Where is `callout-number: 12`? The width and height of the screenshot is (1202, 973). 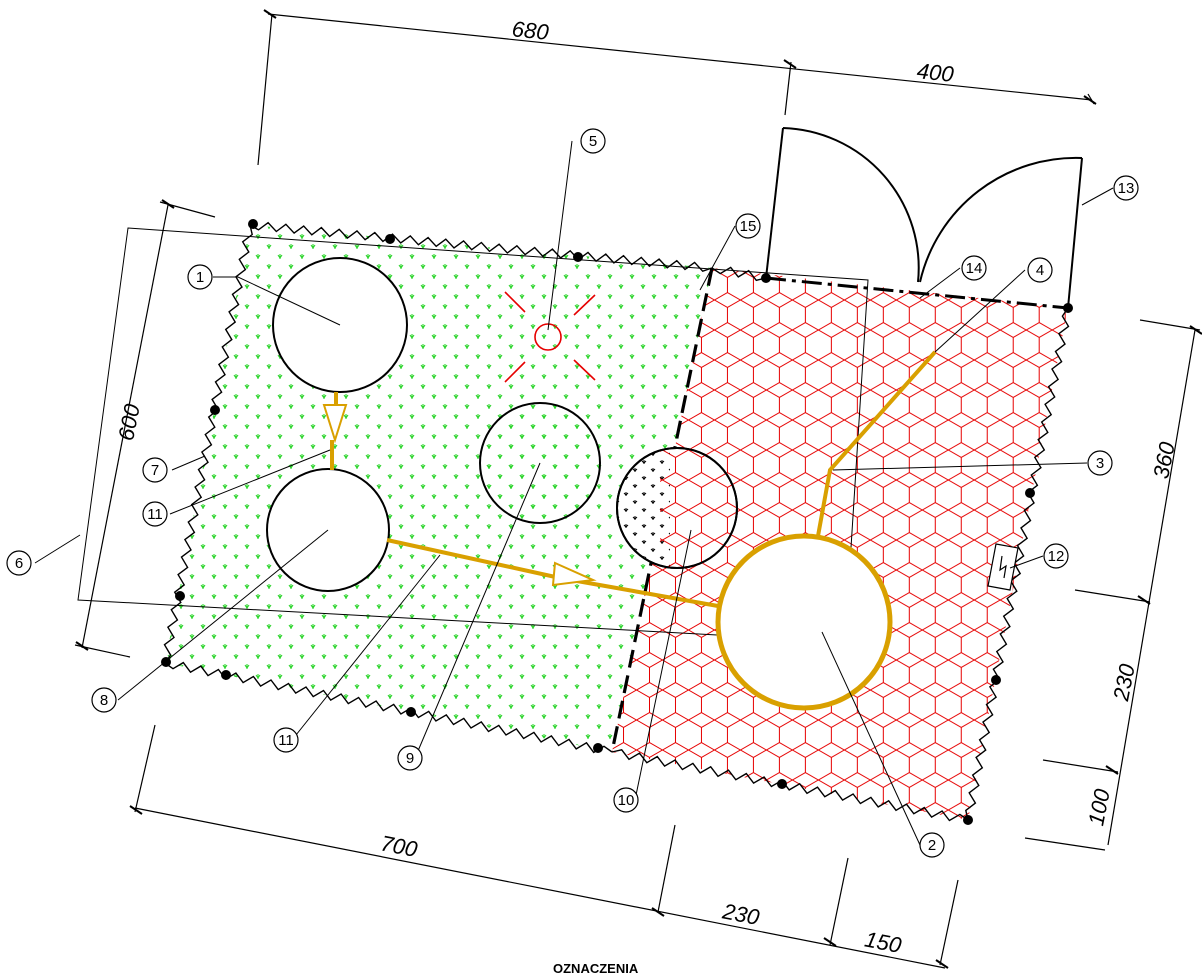
callout-number: 12 is located at coordinates (1056, 556).